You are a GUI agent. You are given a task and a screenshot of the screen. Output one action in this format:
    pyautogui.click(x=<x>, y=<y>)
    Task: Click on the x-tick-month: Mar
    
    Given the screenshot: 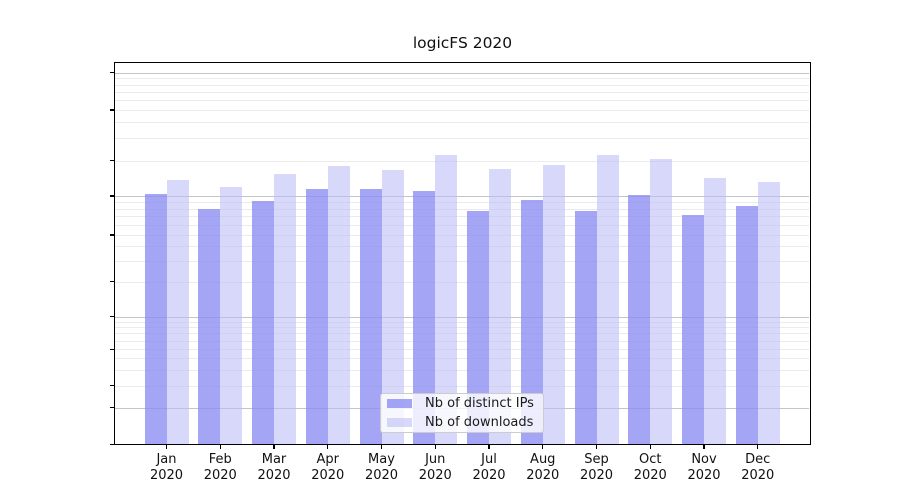 What is the action you would take?
    pyautogui.click(x=274, y=459)
    